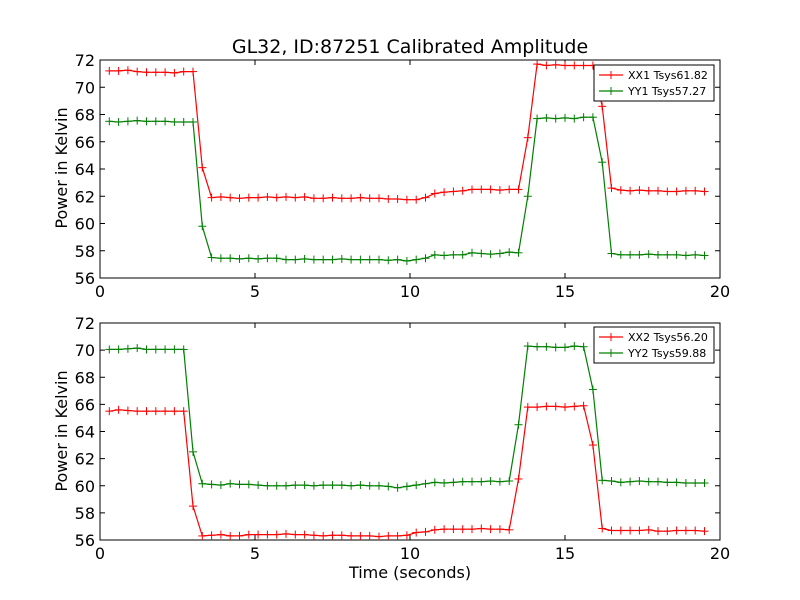 The image size is (800, 600). What do you see at coordinates (720, 553) in the screenshot?
I see `x-tick-label: 20` at bounding box center [720, 553].